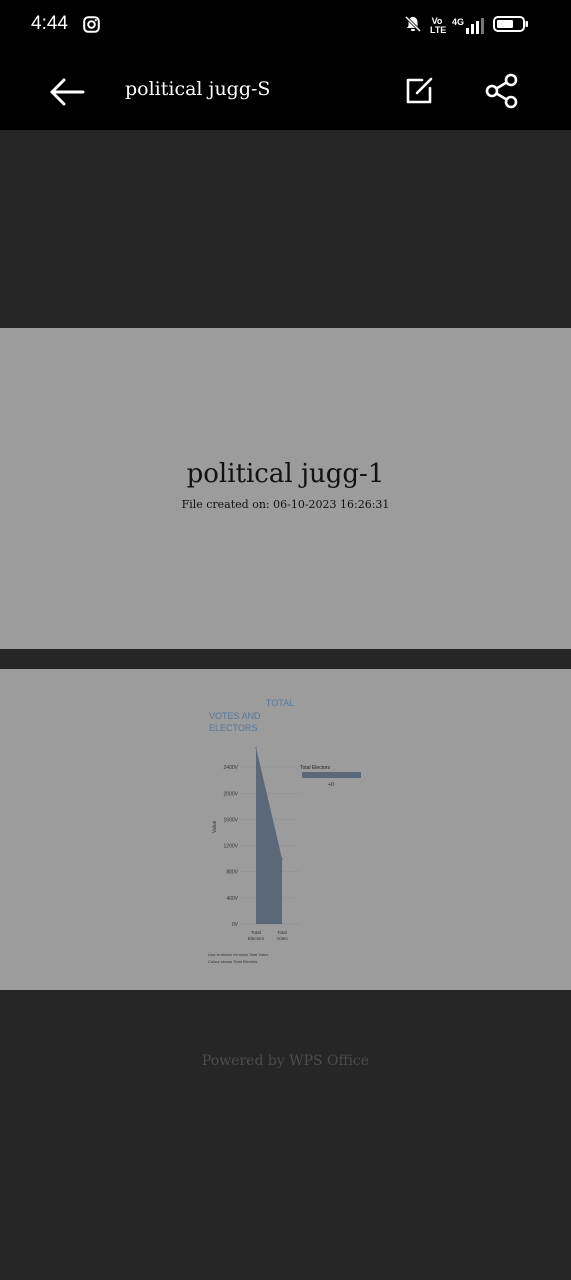 This screenshot has width=571, height=1280. What do you see at coordinates (285, 504) in the screenshot?
I see `file-created-text: File created on: 06-10-2023 16:26:31` at bounding box center [285, 504].